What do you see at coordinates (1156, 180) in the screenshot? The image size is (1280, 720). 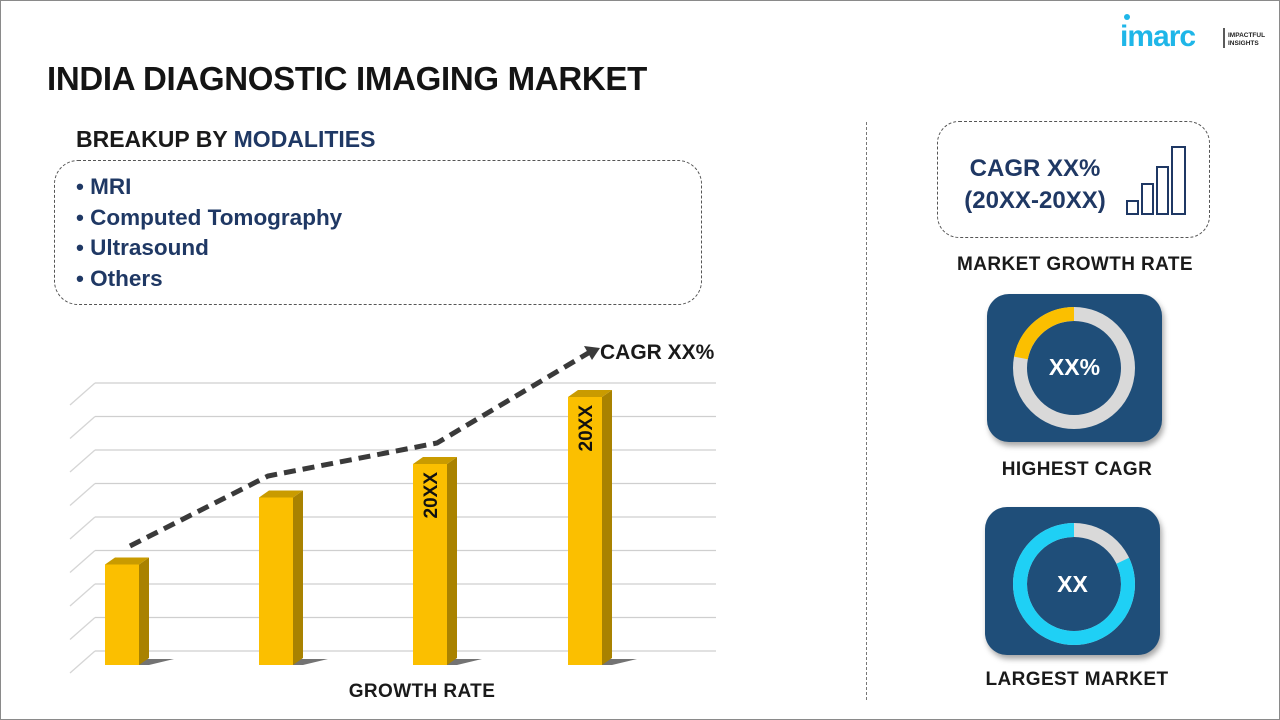 I see `bar-chart-icon` at bounding box center [1156, 180].